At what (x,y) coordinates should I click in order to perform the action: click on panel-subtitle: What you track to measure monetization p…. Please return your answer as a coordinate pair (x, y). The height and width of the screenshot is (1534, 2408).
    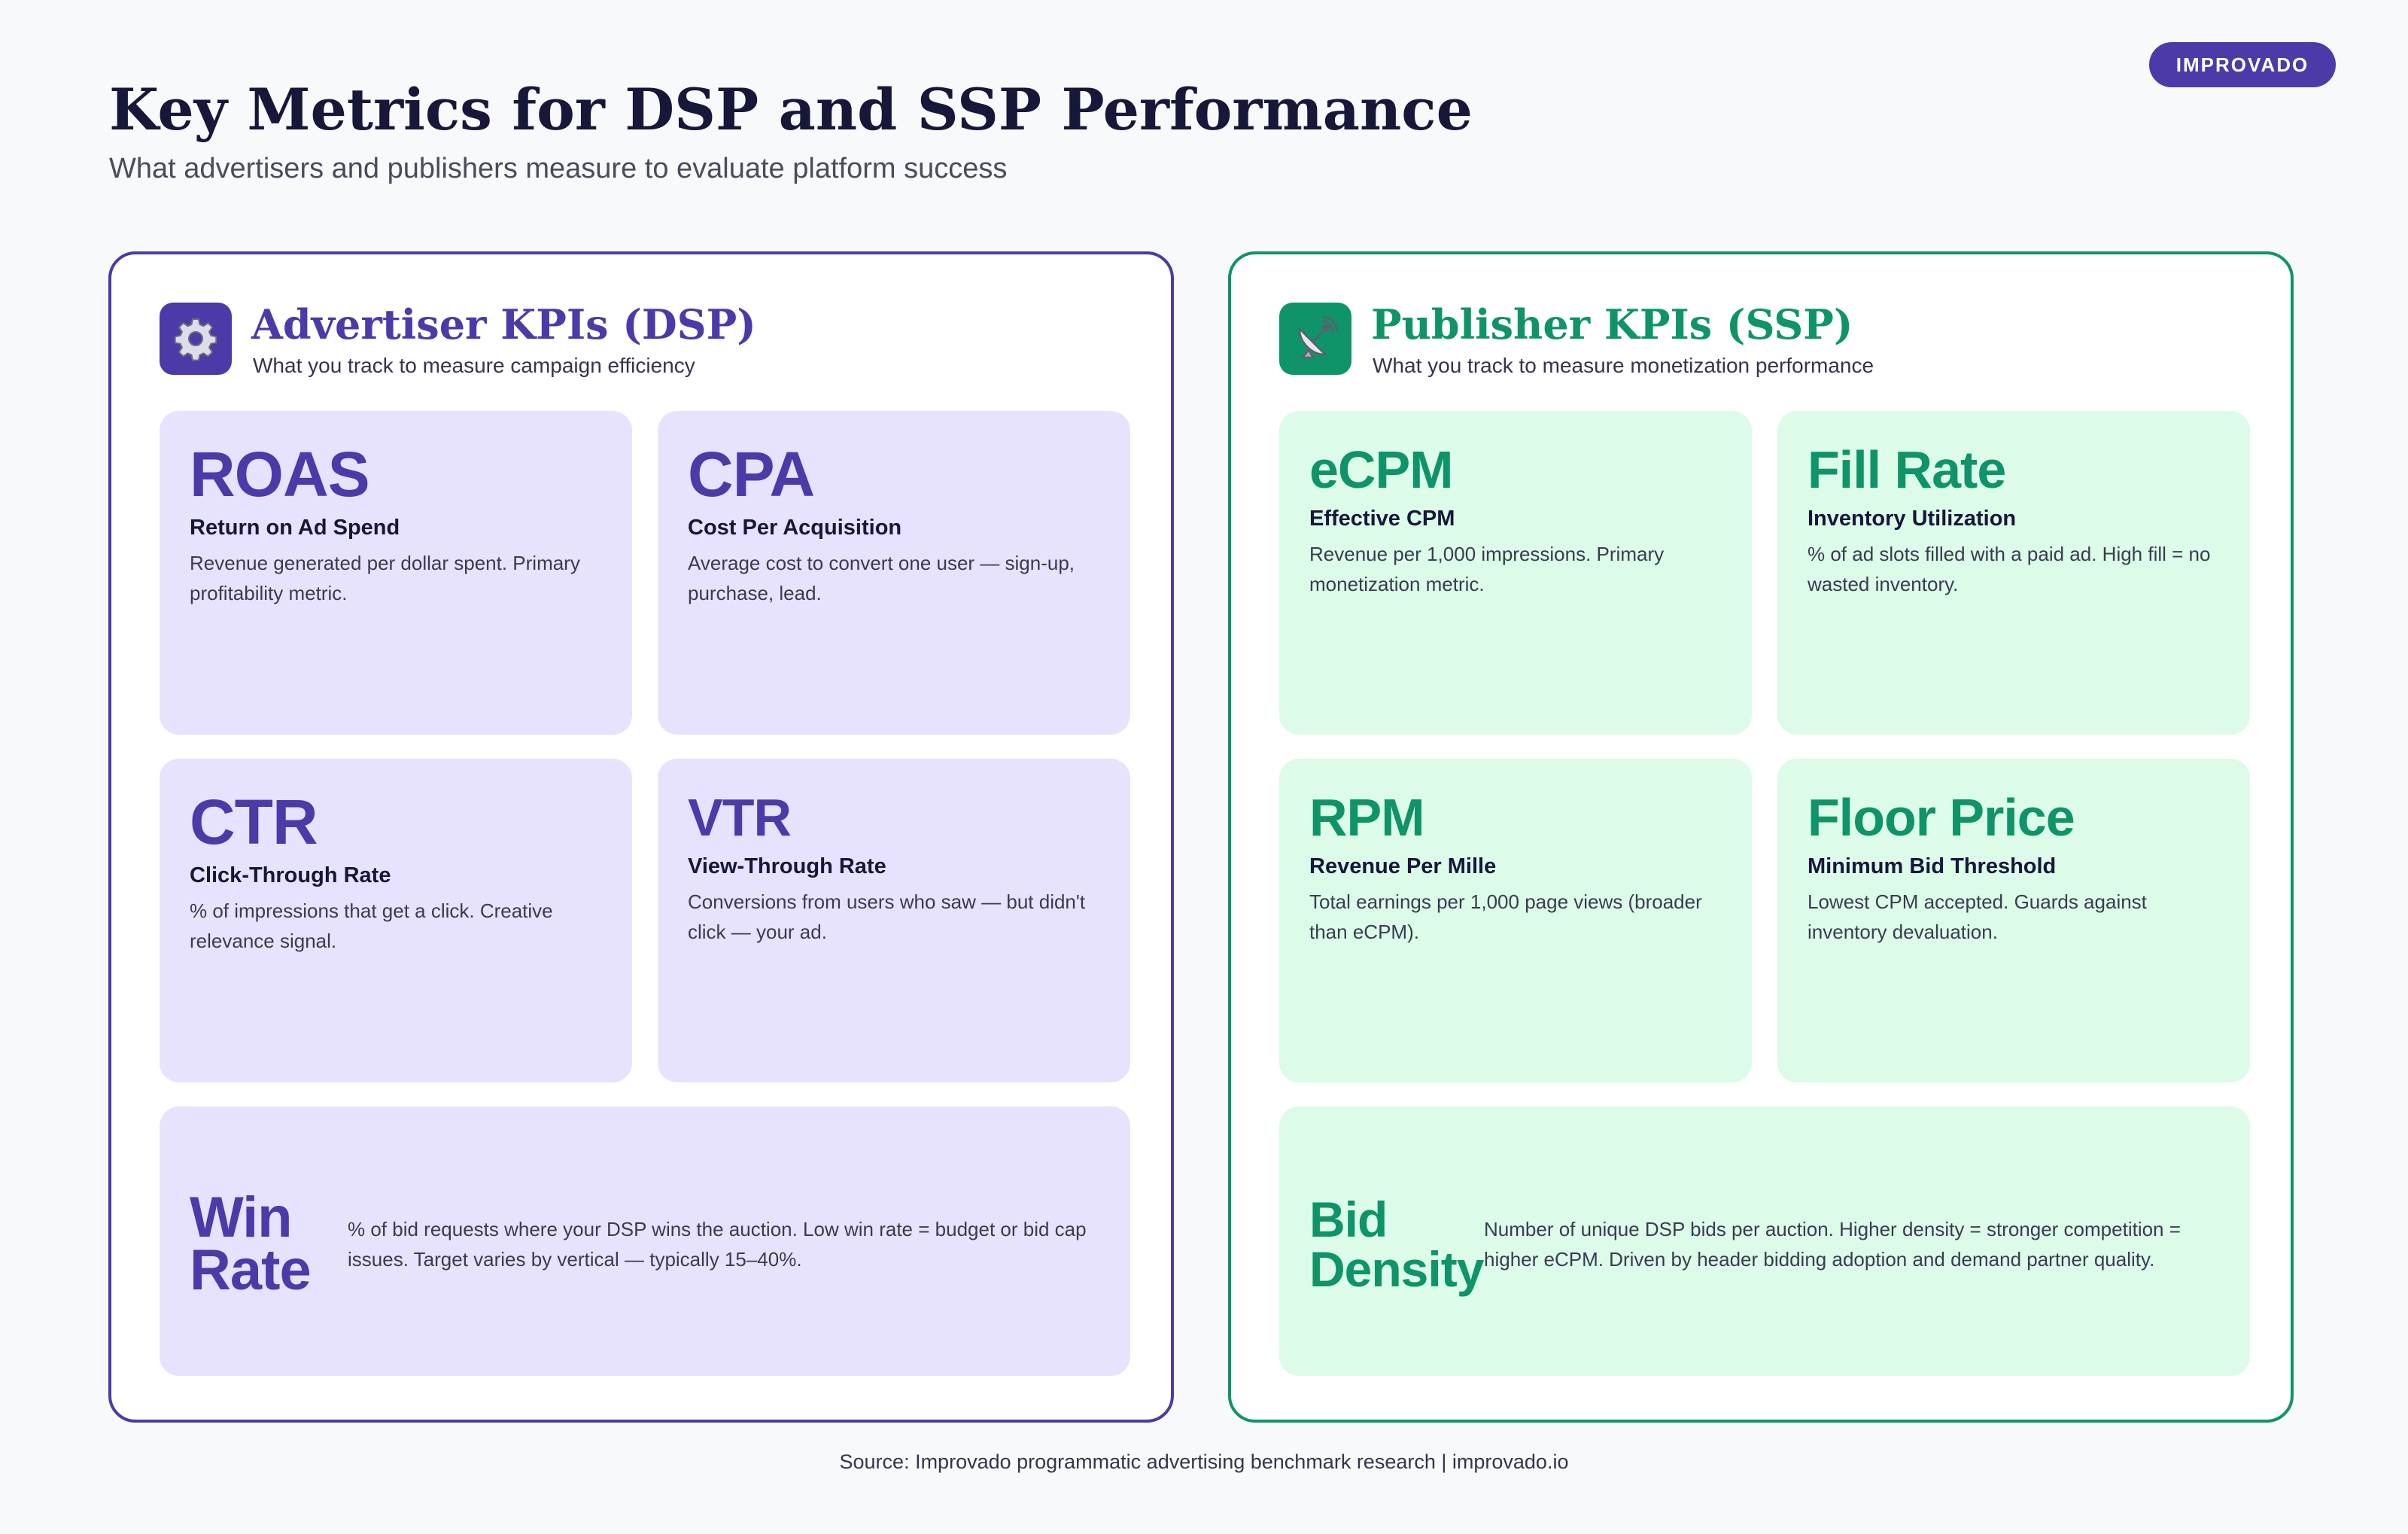
    Looking at the image, I should click on (1623, 365).